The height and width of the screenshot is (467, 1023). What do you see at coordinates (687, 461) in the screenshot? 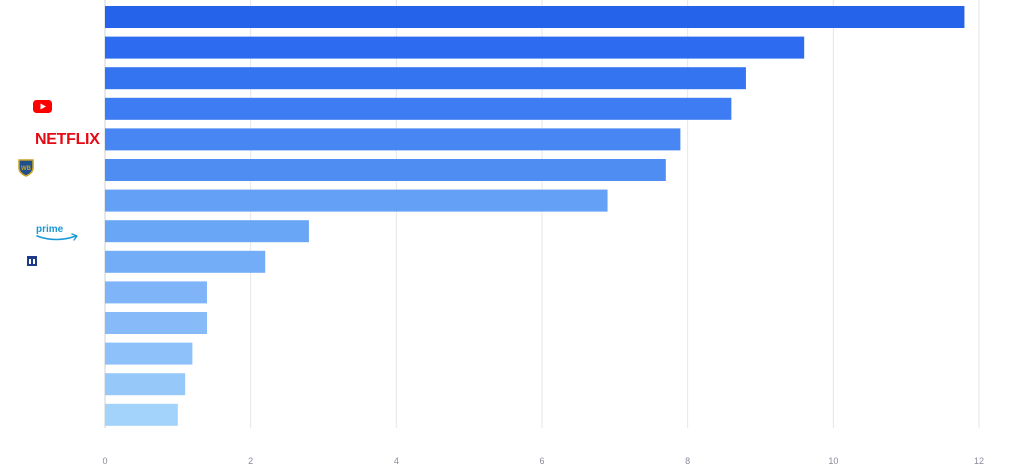
I see `x-tick-label: 8` at bounding box center [687, 461].